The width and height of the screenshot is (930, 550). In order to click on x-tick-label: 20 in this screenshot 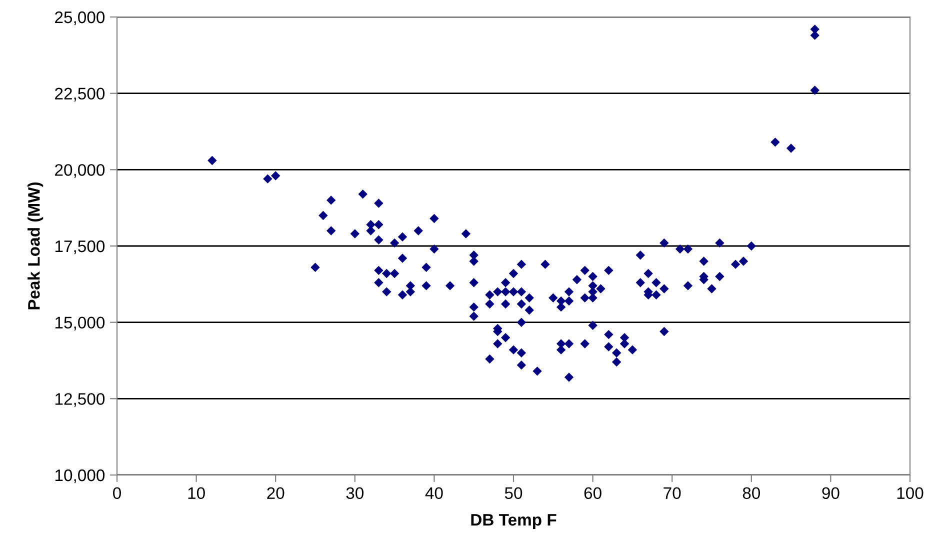, I will do `click(275, 493)`.